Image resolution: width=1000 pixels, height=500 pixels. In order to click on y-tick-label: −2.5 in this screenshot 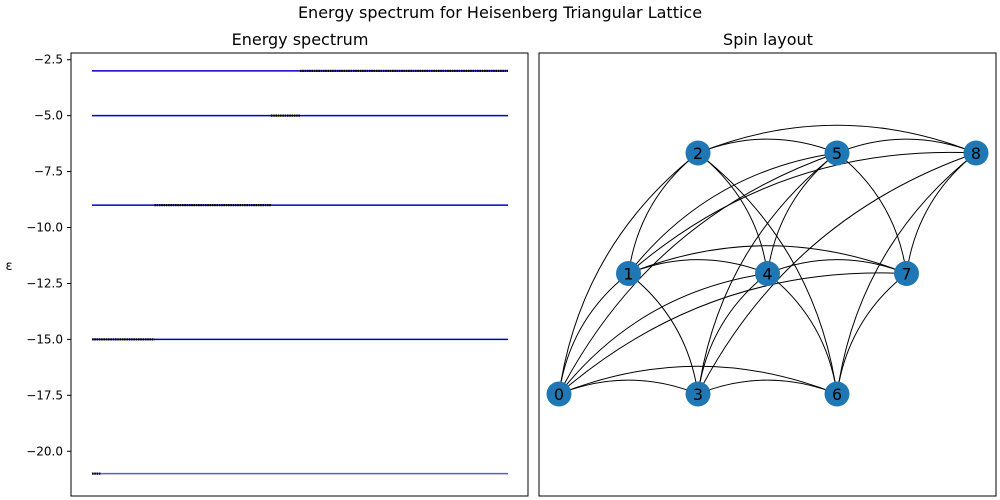, I will do `click(48, 60)`.